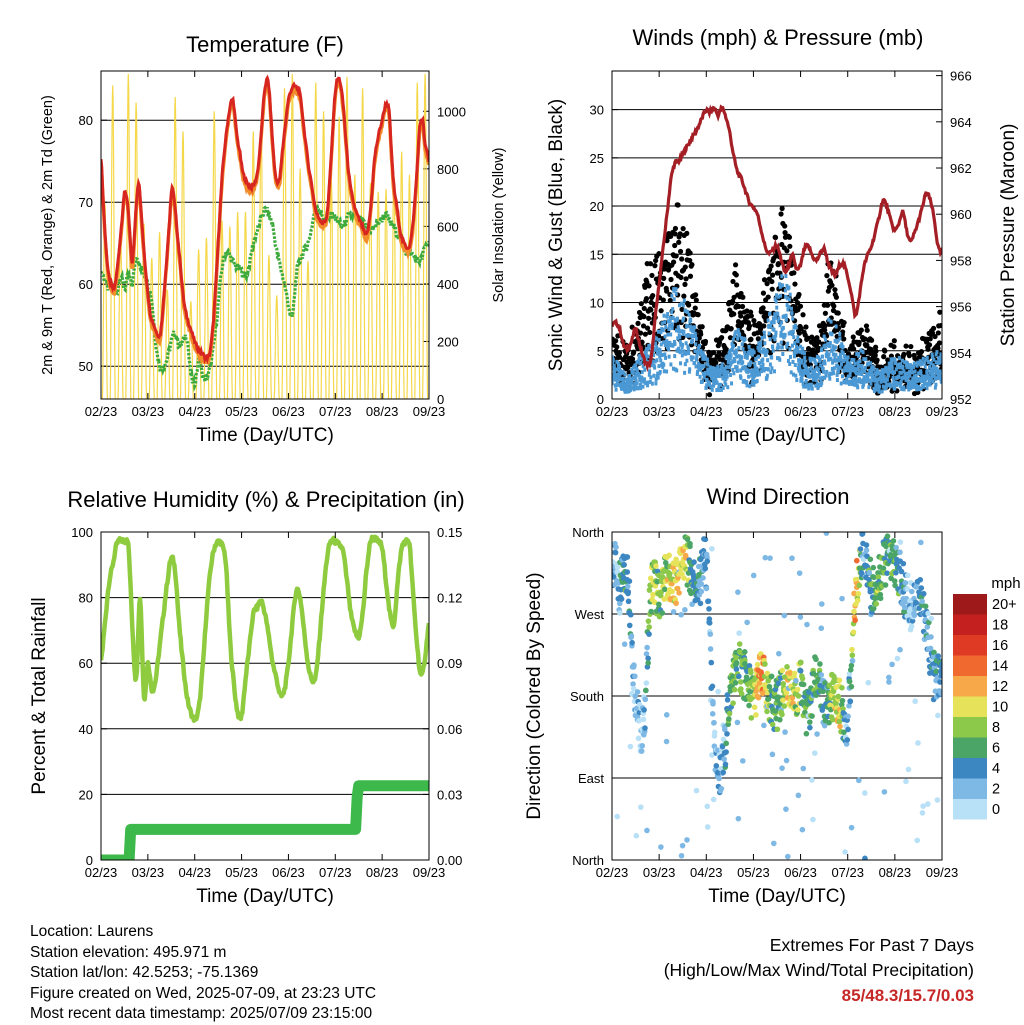 Image resolution: width=1024 pixels, height=1025 pixels. What do you see at coordinates (970, 768) in the screenshot?
I see `colorbar-swatch` at bounding box center [970, 768].